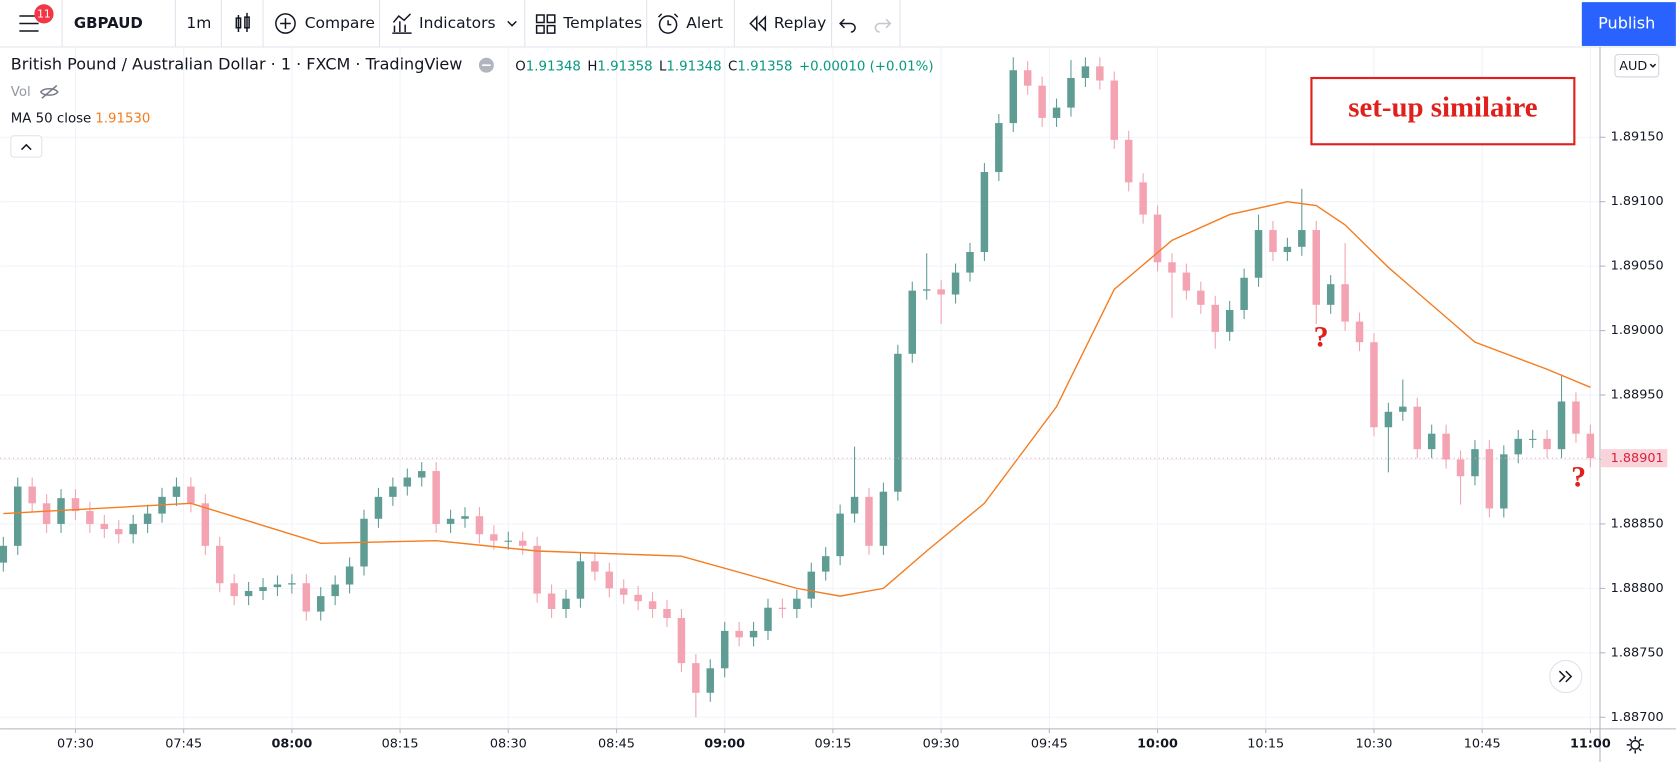 Image resolution: width=1676 pixels, height=762 pixels. I want to click on ohlc-key: C, so click(732, 66).